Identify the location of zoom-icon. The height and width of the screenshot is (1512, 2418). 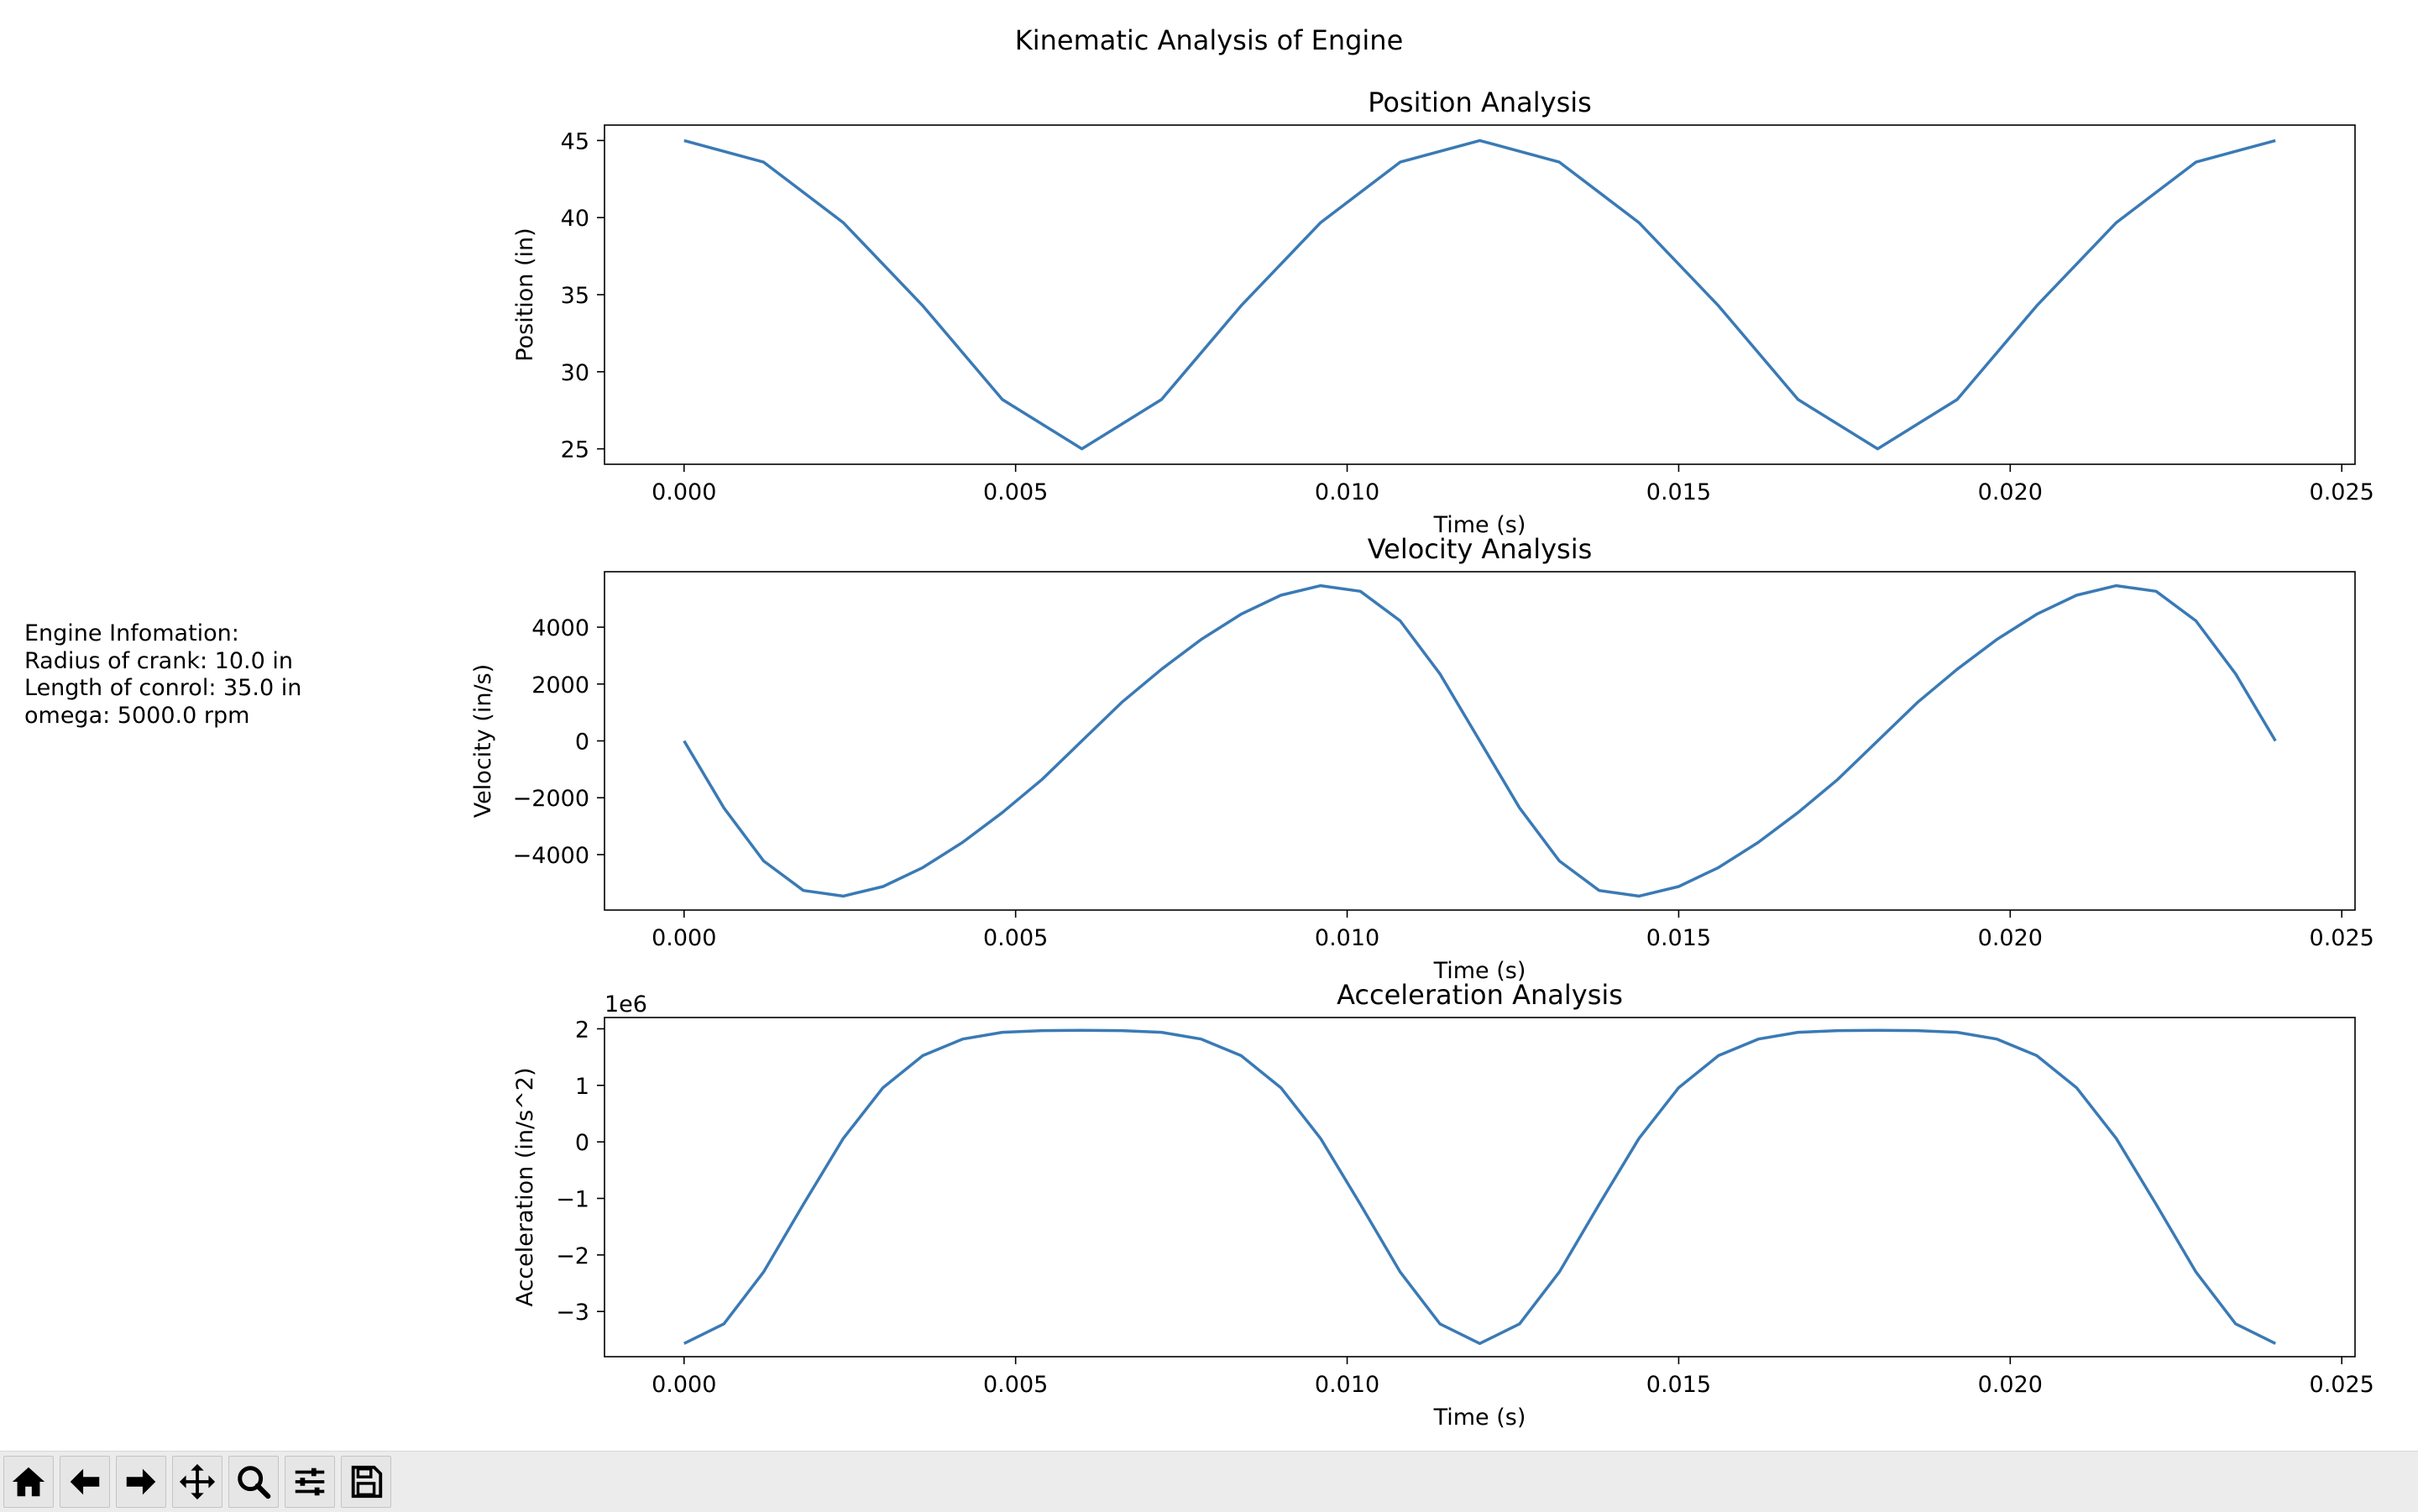
(254, 1482).